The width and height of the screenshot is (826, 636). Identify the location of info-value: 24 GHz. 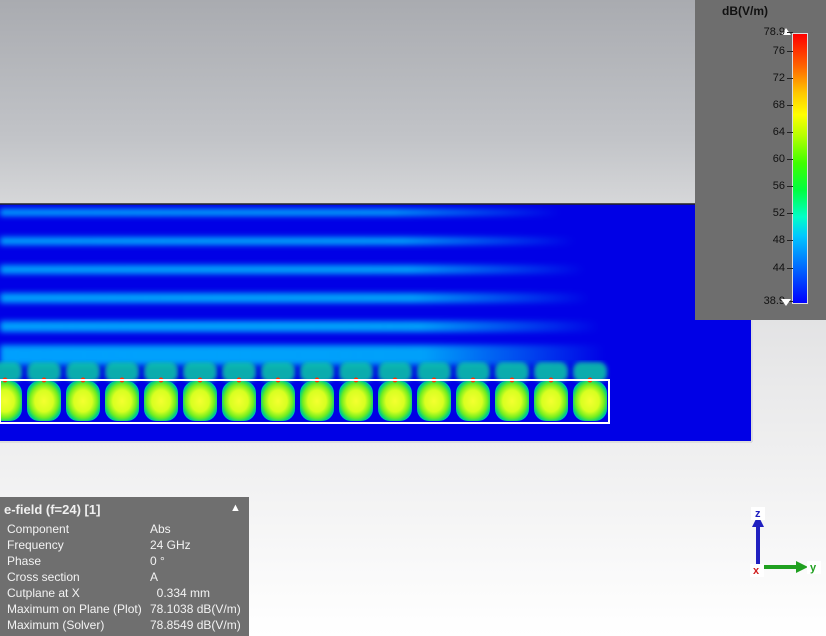
(170, 545).